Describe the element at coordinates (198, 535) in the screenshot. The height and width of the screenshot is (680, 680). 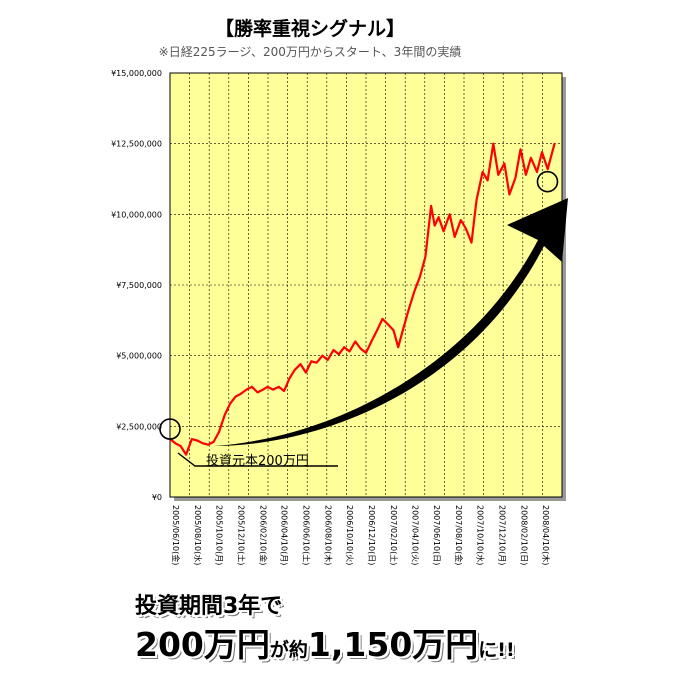
I see `x-tick-label: 2005/08/10(水)` at that location.